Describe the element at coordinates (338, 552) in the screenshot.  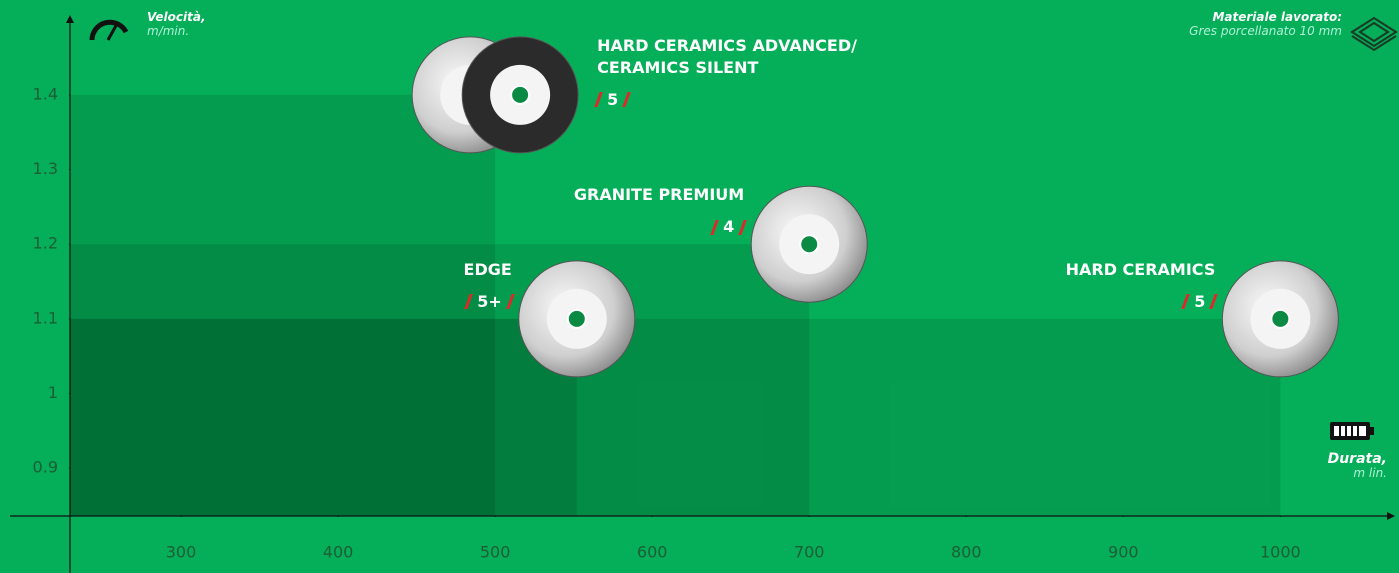
I see `x-tick-label: 400` at that location.